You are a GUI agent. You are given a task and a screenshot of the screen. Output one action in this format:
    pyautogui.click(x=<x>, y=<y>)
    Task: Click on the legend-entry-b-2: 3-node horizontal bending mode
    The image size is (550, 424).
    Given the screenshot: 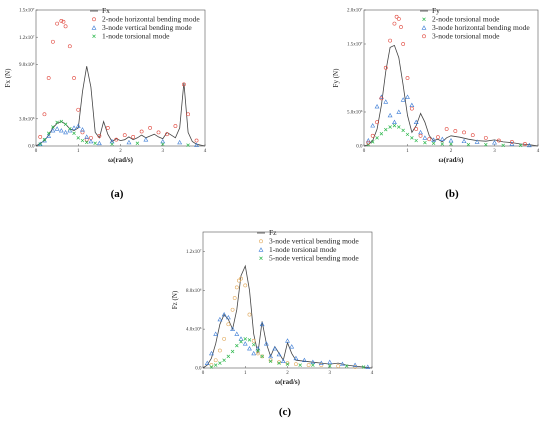 What is the action you would take?
    pyautogui.click(x=481, y=27)
    